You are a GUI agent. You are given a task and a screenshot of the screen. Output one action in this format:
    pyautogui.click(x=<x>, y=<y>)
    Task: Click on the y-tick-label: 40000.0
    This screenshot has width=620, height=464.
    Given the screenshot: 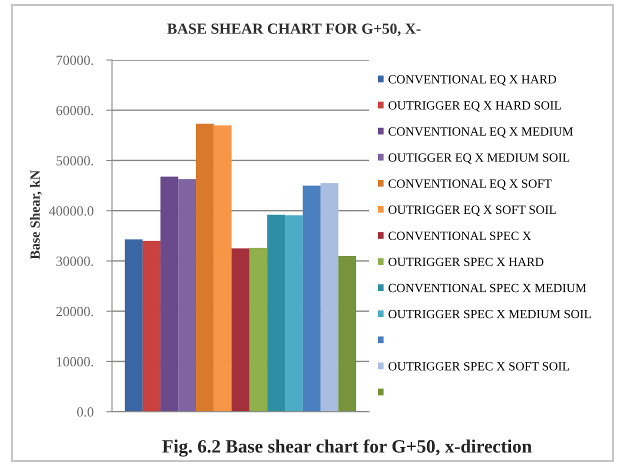 What is the action you would take?
    pyautogui.click(x=71, y=211)
    